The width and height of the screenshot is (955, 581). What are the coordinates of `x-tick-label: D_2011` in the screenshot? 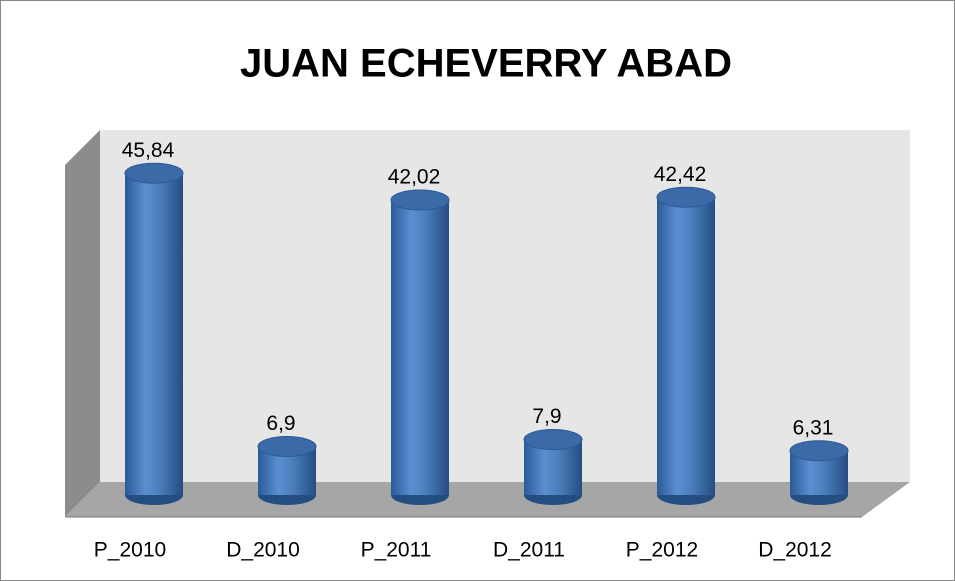 It's located at (529, 550).